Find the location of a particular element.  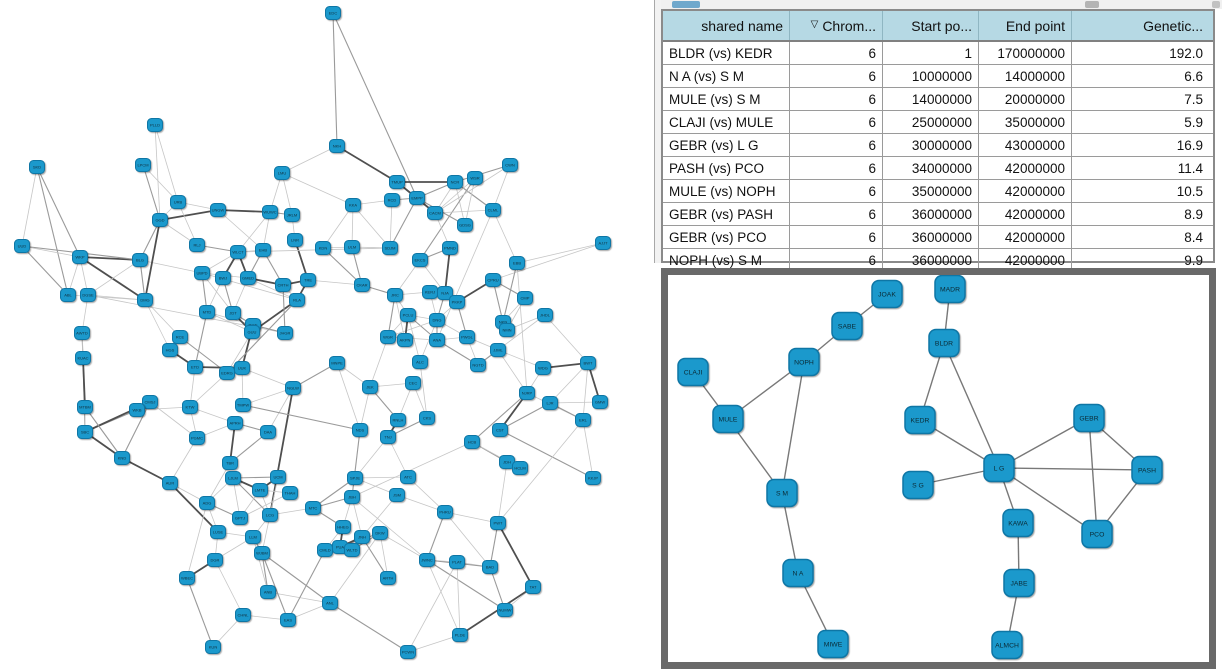

network-node: ARTH is located at coordinates (388, 578).